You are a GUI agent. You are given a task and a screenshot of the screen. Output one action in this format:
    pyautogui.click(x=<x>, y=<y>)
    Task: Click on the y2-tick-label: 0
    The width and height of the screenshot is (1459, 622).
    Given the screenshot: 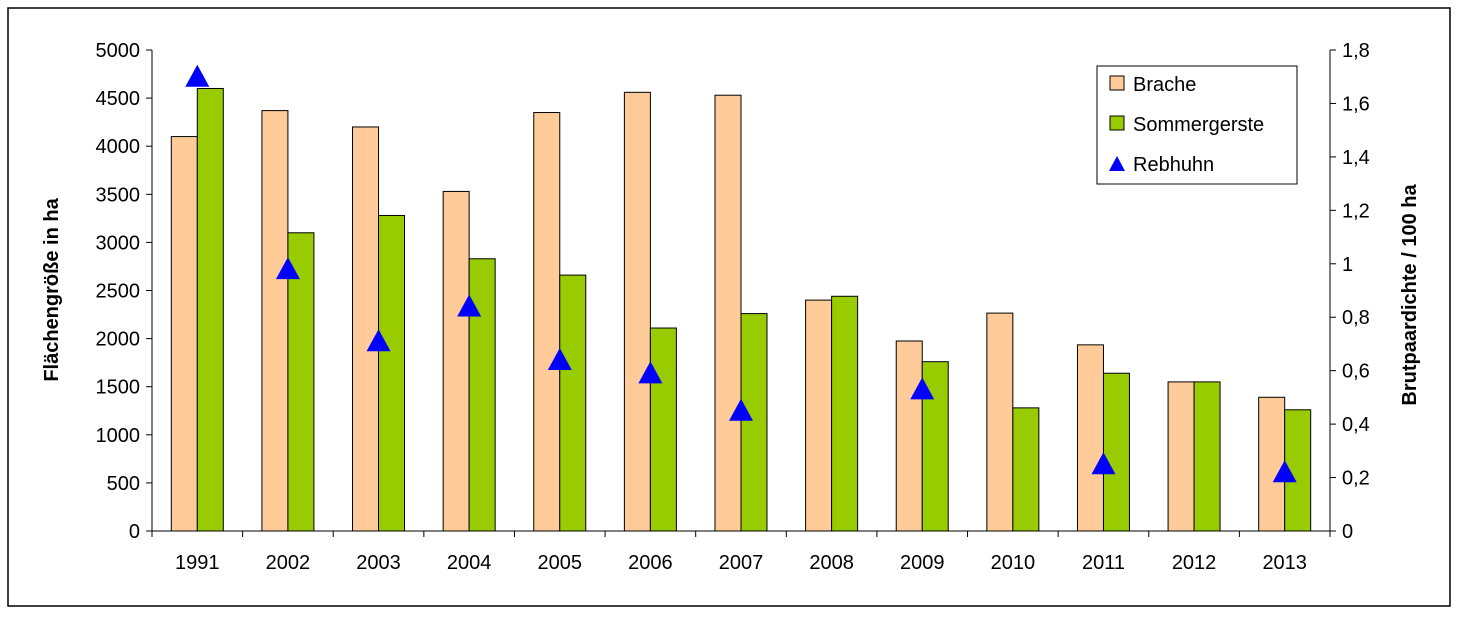 What is the action you would take?
    pyautogui.click(x=1347, y=532)
    